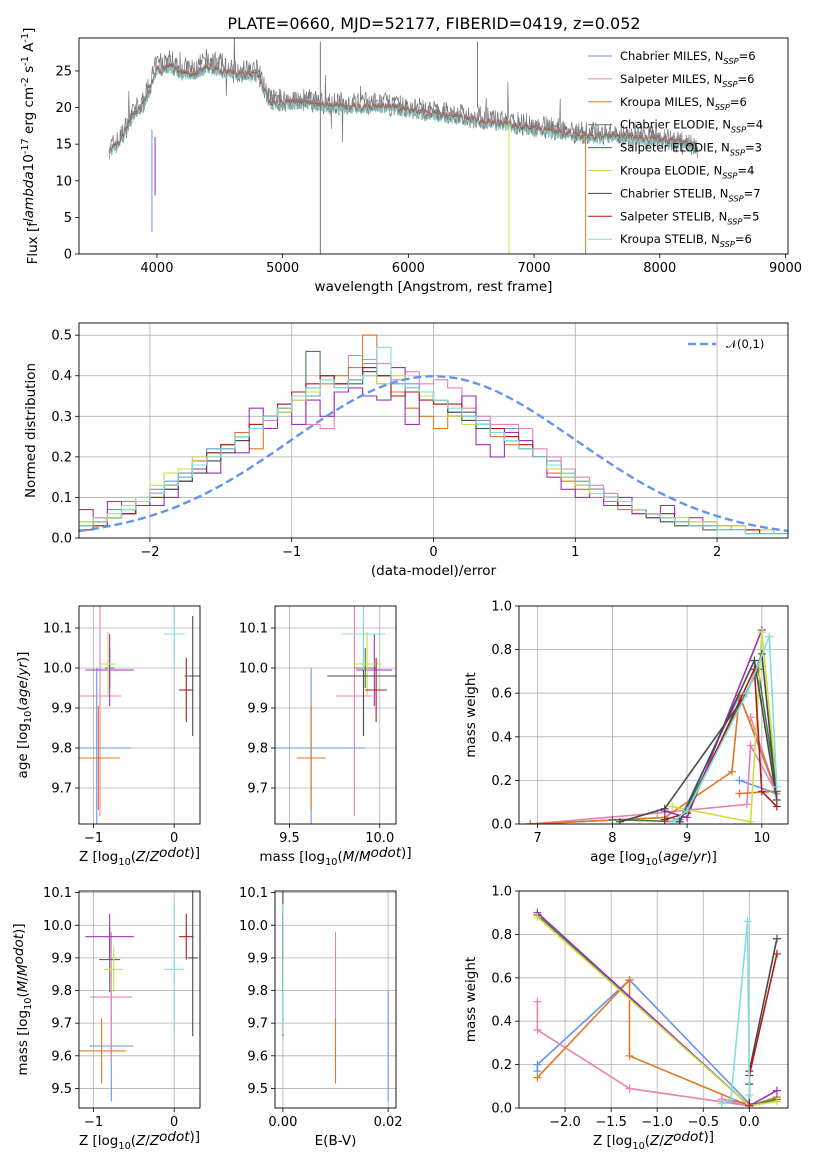  Describe the element at coordinates (433, 440) in the screenshot. I see `histogram-krou_stelib` at that location.